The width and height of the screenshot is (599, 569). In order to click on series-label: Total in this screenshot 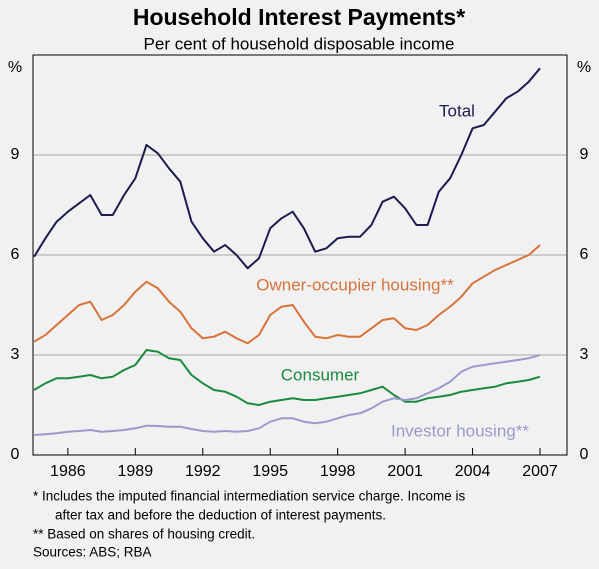, I will do `click(457, 110)`.